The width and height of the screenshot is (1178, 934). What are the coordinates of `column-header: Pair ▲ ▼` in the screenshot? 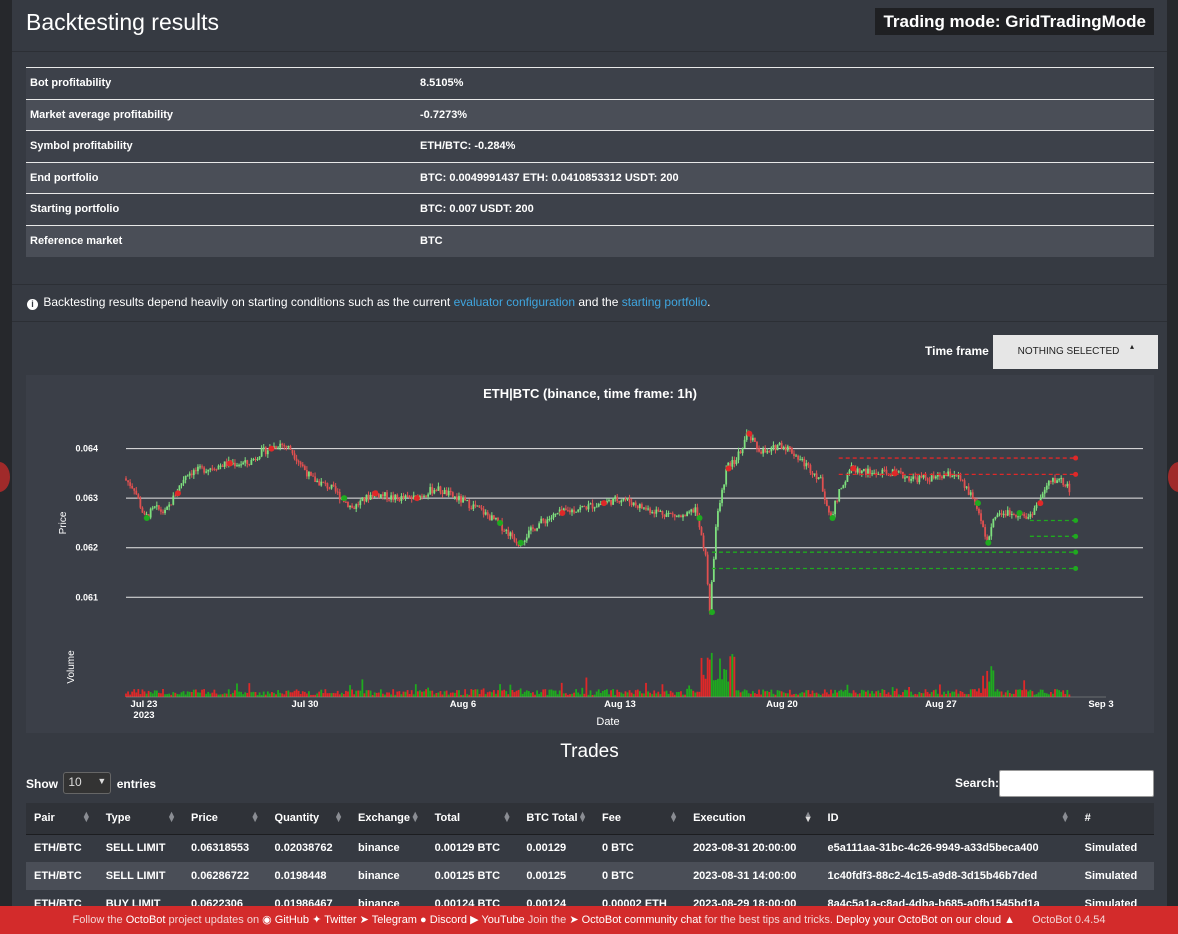 It's located at (62, 819).